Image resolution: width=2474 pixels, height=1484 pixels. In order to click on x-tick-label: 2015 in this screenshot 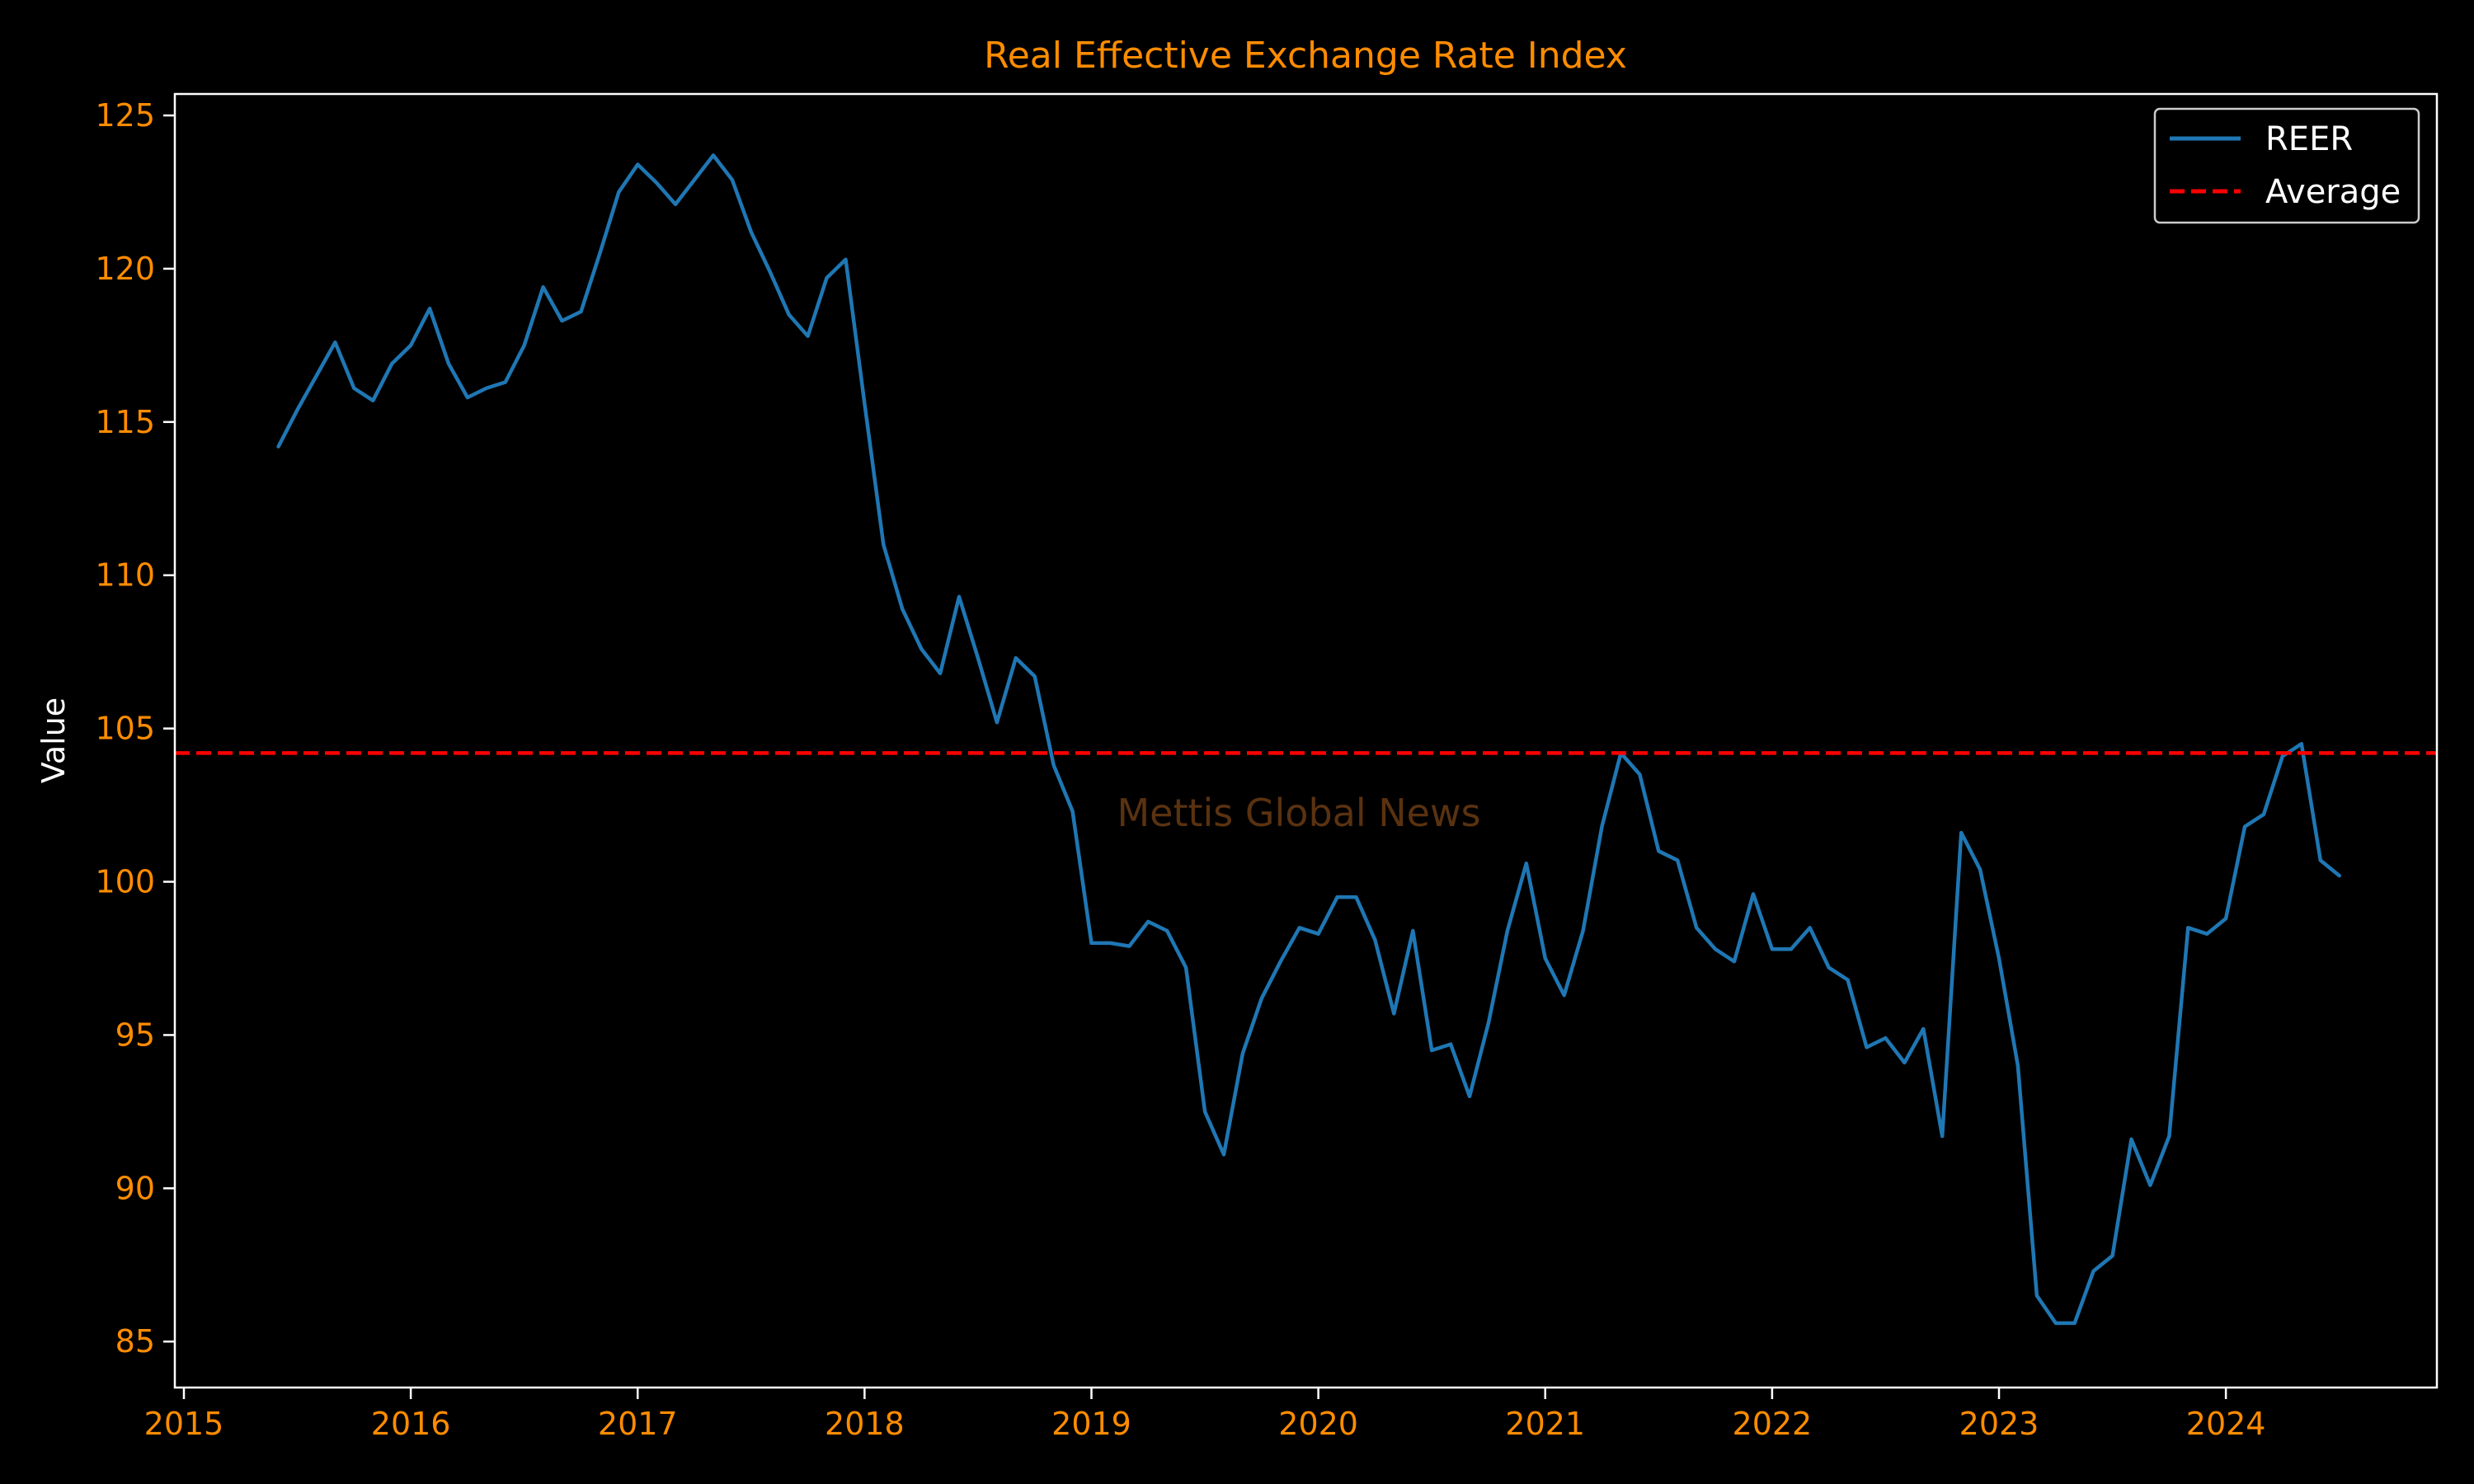, I will do `click(184, 1424)`.